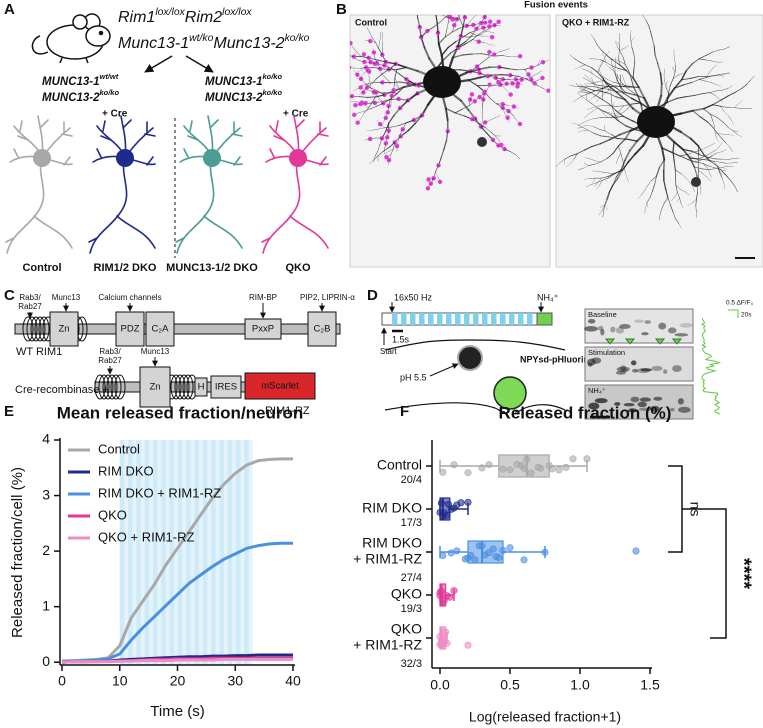  Describe the element at coordinates (413, 297) in the screenshot. I see `label: 16x50 Hz` at that location.